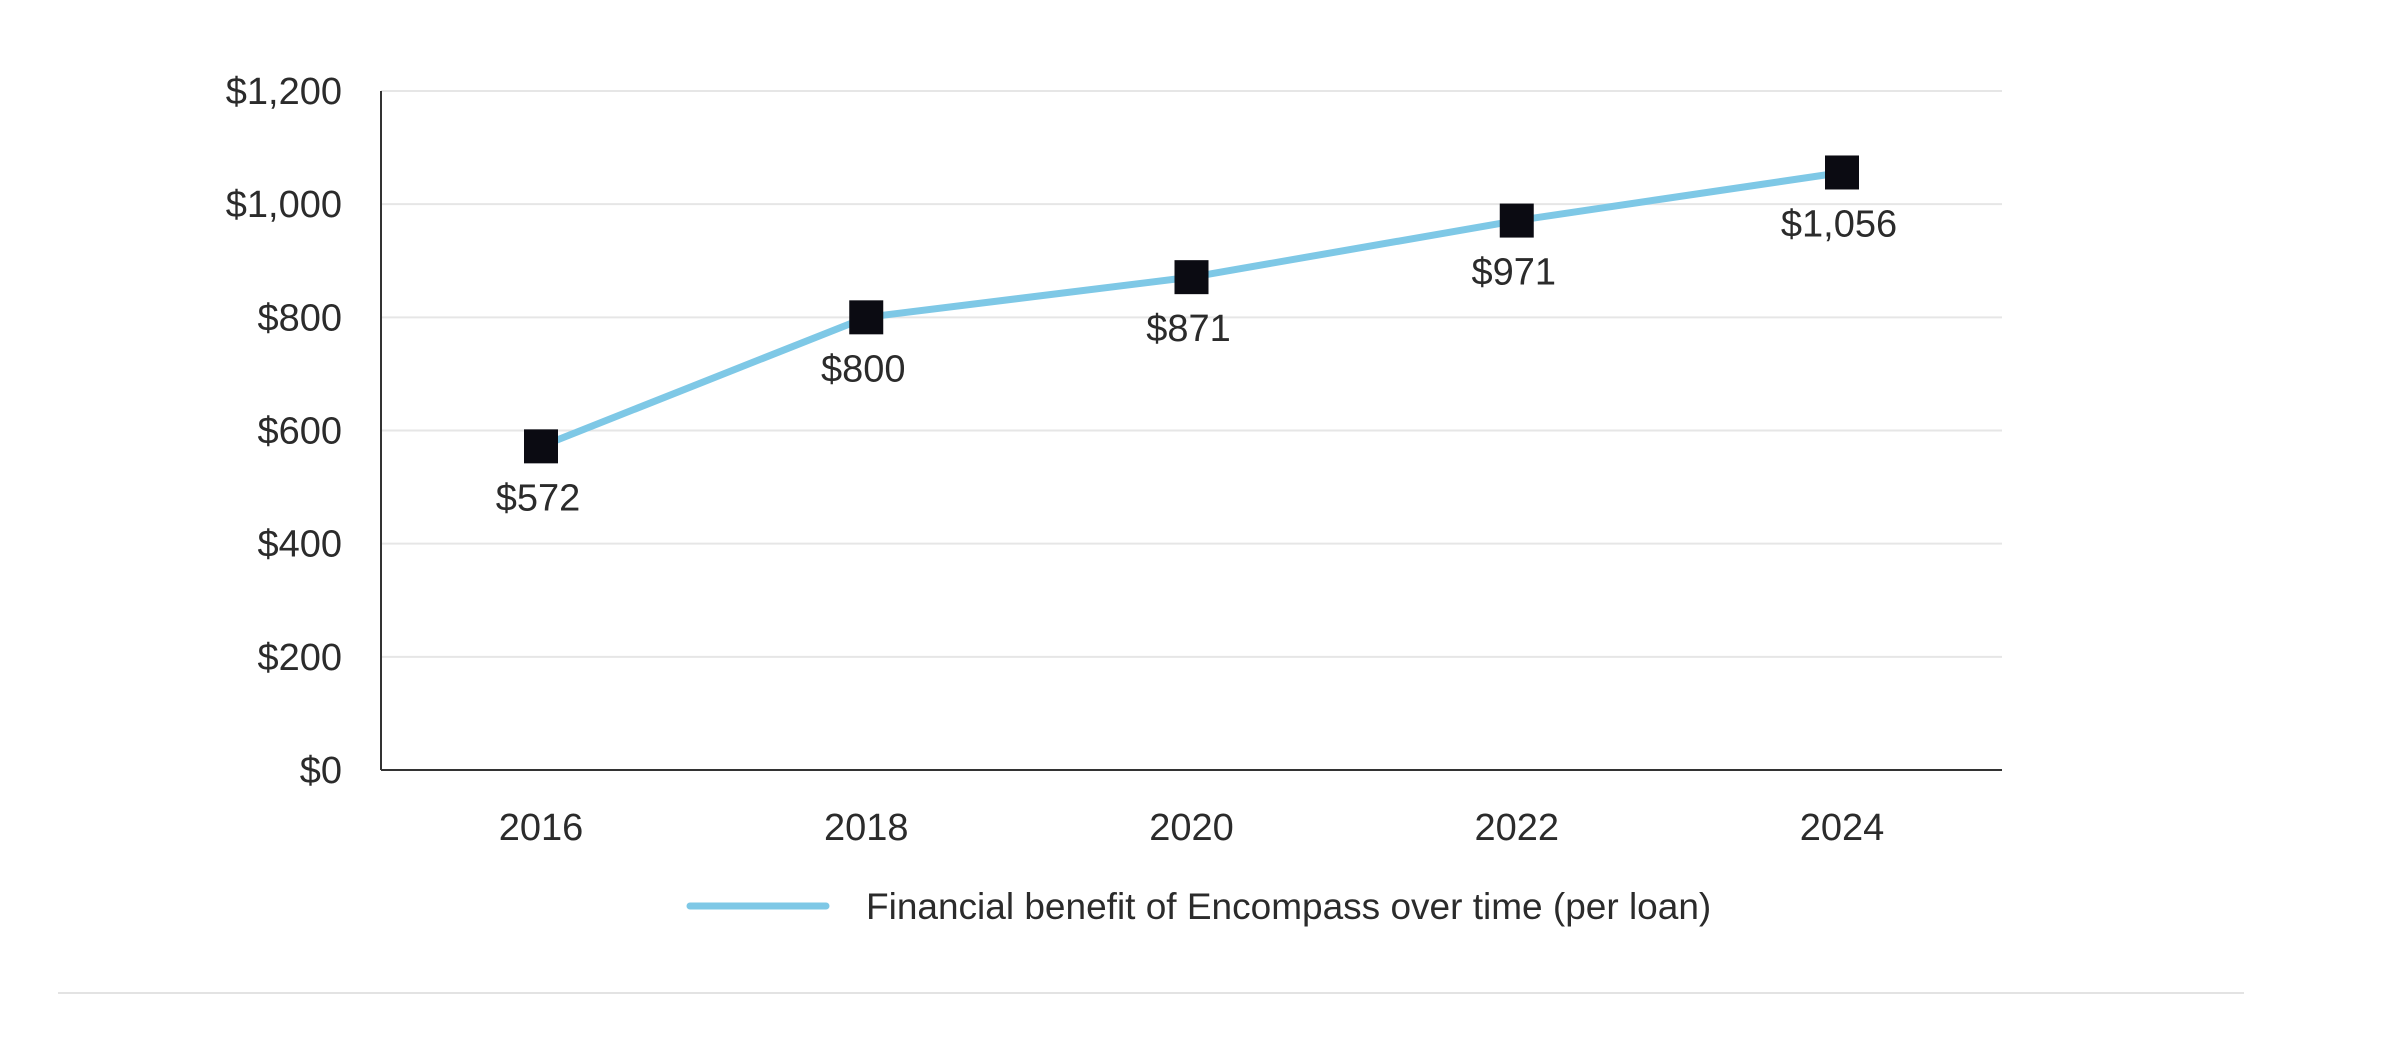 The image size is (2400, 1045). I want to click on y-tick-label: $1,200, so click(284, 92).